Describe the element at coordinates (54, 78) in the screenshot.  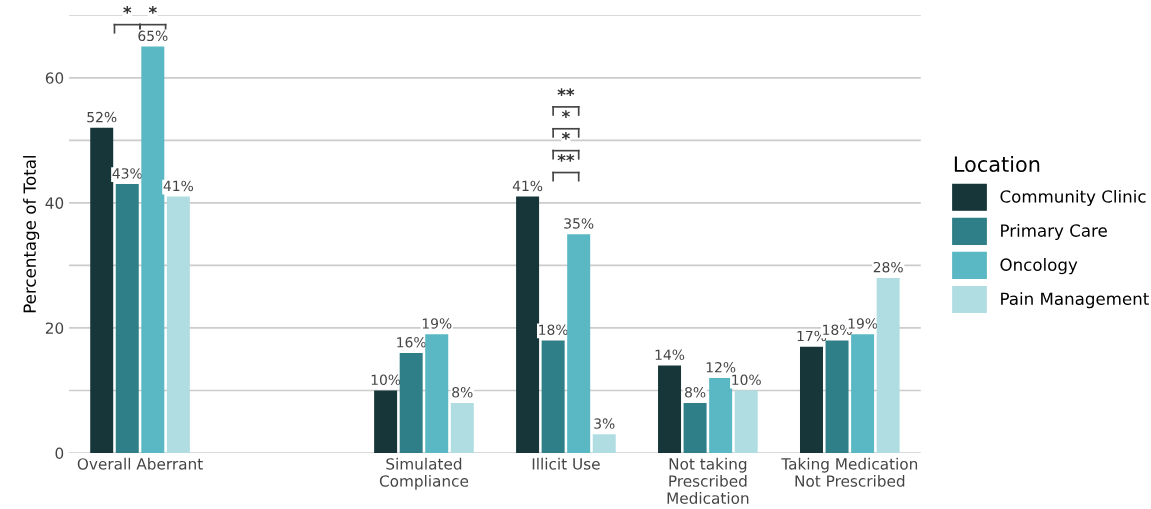
I see `y-tick-label: 60` at that location.